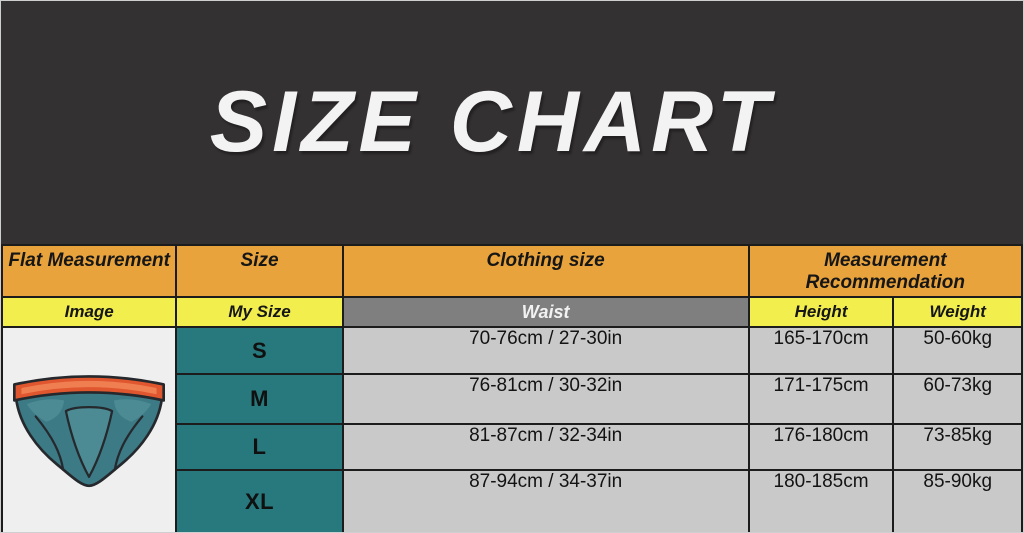  I want to click on table-row-l: L 81-87cm / 32-34in 176-180cm 73-85kg, so click(512, 447).